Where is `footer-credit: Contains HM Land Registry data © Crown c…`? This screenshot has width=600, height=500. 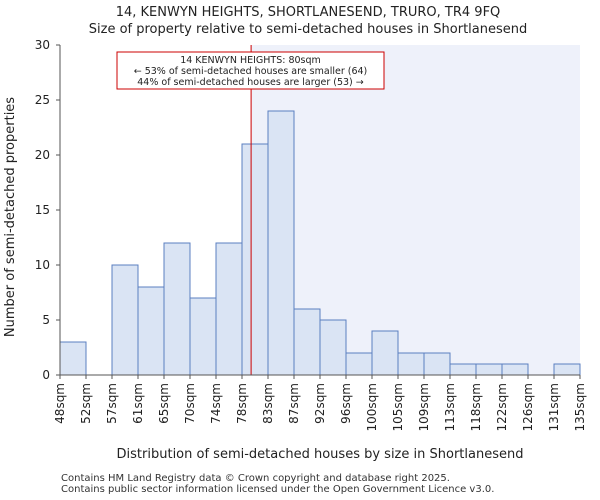
footer-credit: Contains HM Land Registry data © Crown c… is located at coordinates (277, 484).